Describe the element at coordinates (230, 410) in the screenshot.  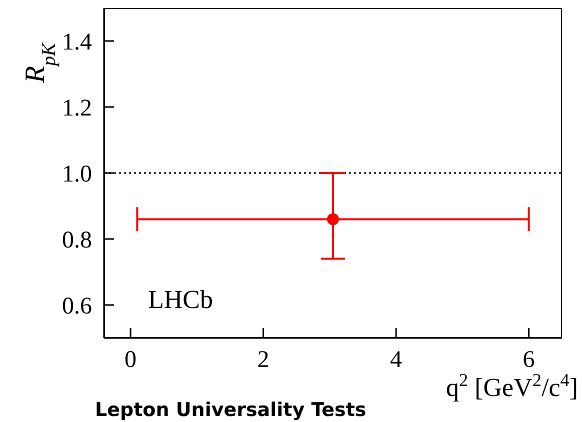
I see `text: Lepton Universality Tests` at that location.